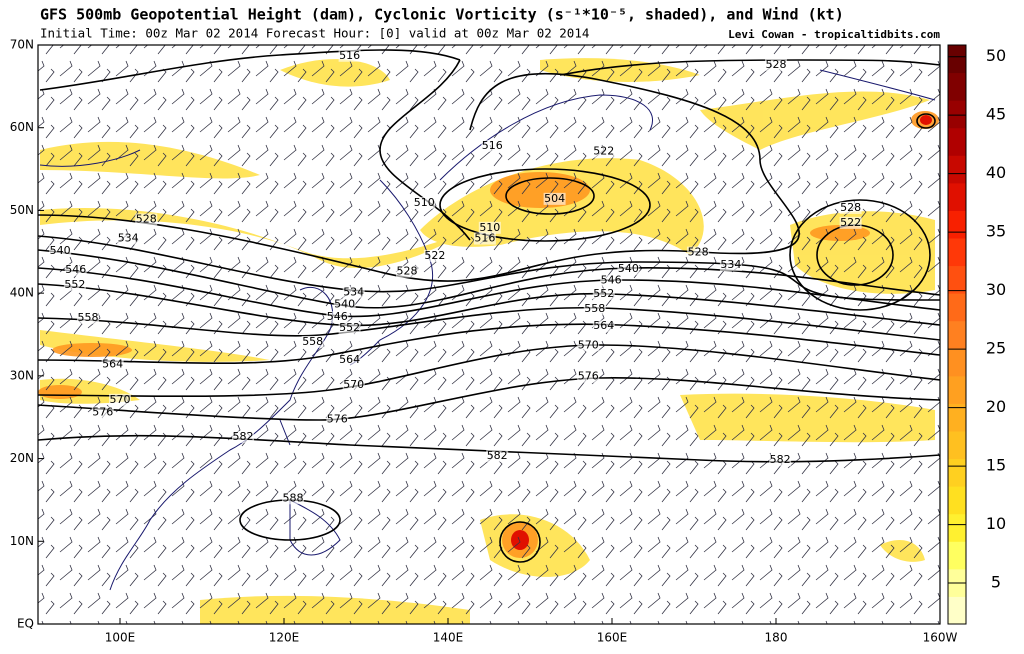 Image resolution: width=1024 pixels, height=654 pixels. I want to click on lat-tick-label: 10N, so click(22, 541).